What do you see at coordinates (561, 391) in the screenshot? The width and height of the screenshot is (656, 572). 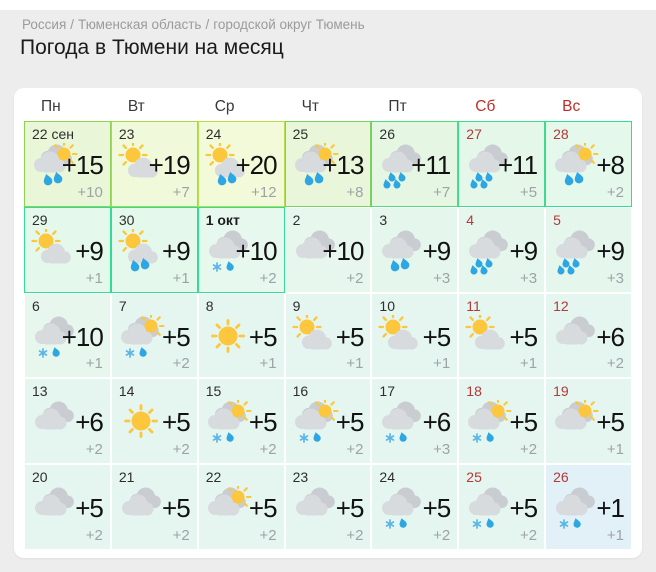 I see `day-number: 19` at bounding box center [561, 391].